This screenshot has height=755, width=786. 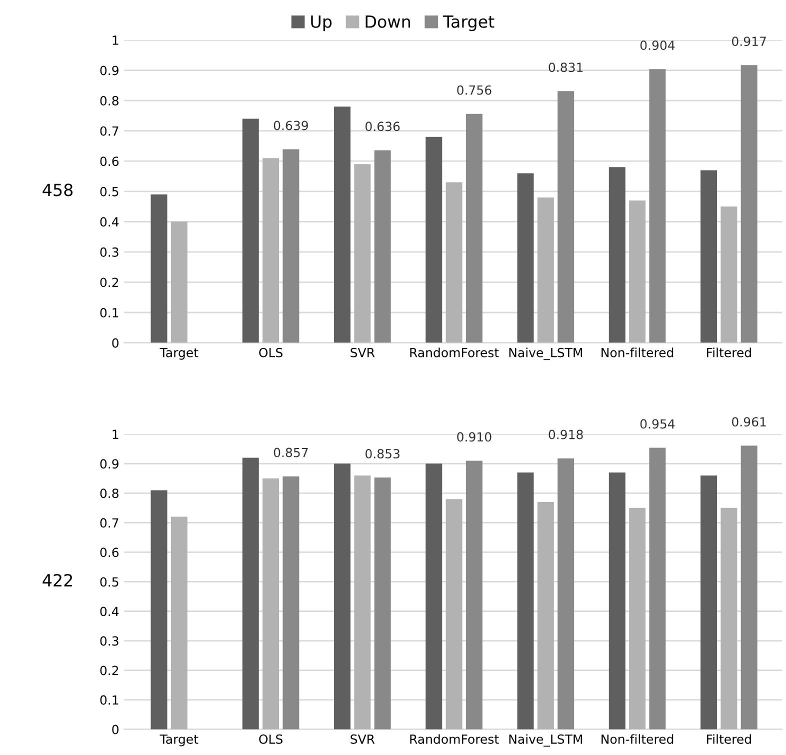 What do you see at coordinates (657, 424) in the screenshot?
I see `data-label: 0.954` at bounding box center [657, 424].